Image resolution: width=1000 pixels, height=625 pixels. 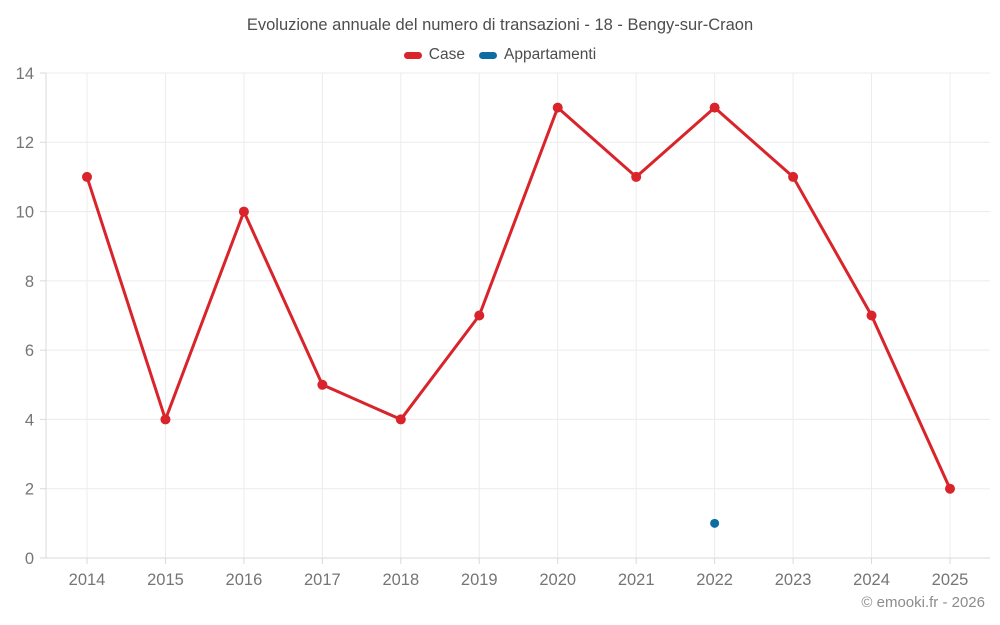 I want to click on x-tick-label: 2021, so click(x=636, y=580).